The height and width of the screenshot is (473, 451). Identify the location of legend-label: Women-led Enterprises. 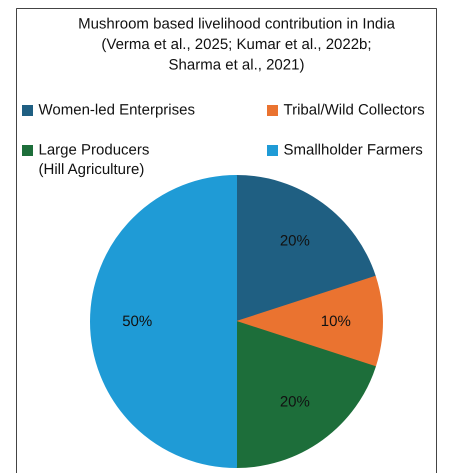
(116, 110).